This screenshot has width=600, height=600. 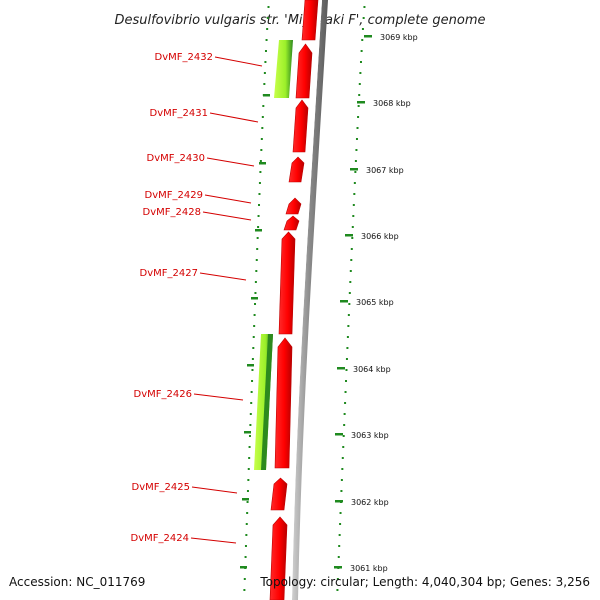 I want to click on tick-label: 3064 kbp, so click(x=372, y=369).